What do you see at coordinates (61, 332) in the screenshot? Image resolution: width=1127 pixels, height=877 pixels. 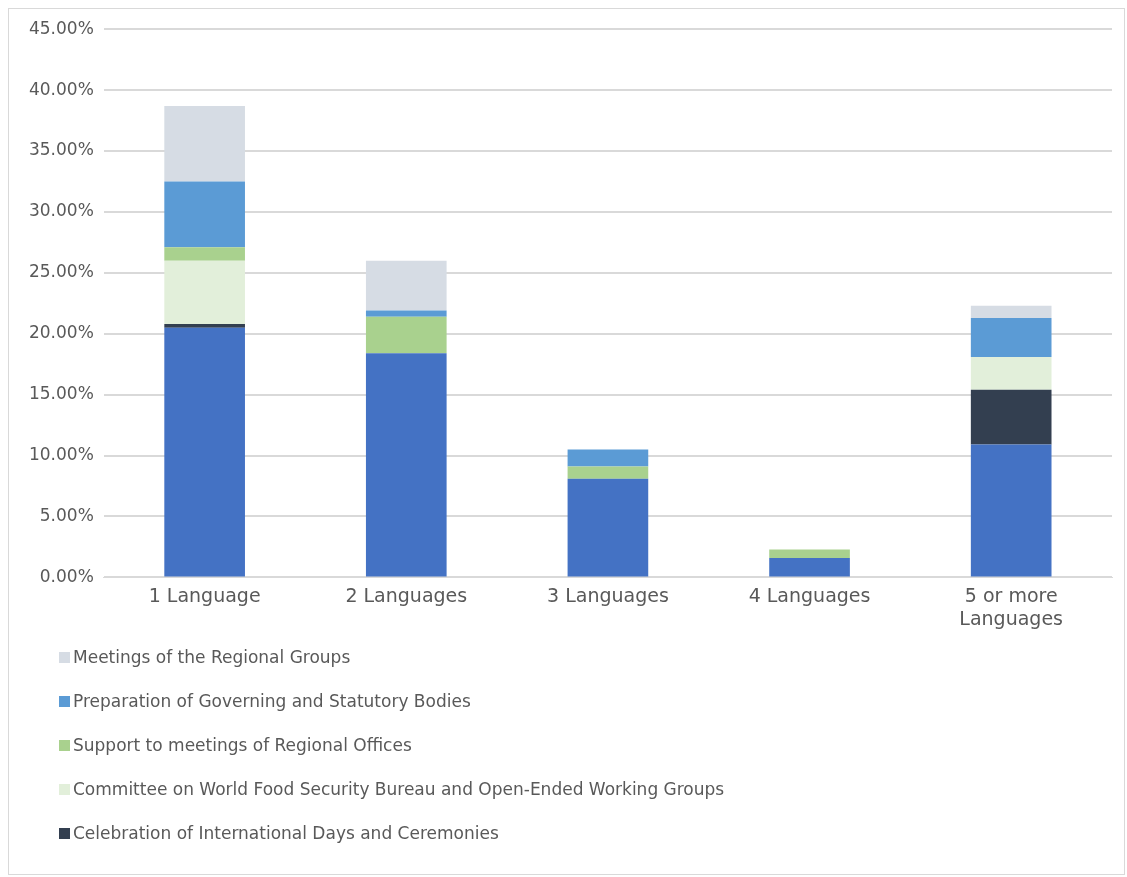 I see `y-tick-label: 20.00%` at bounding box center [61, 332].